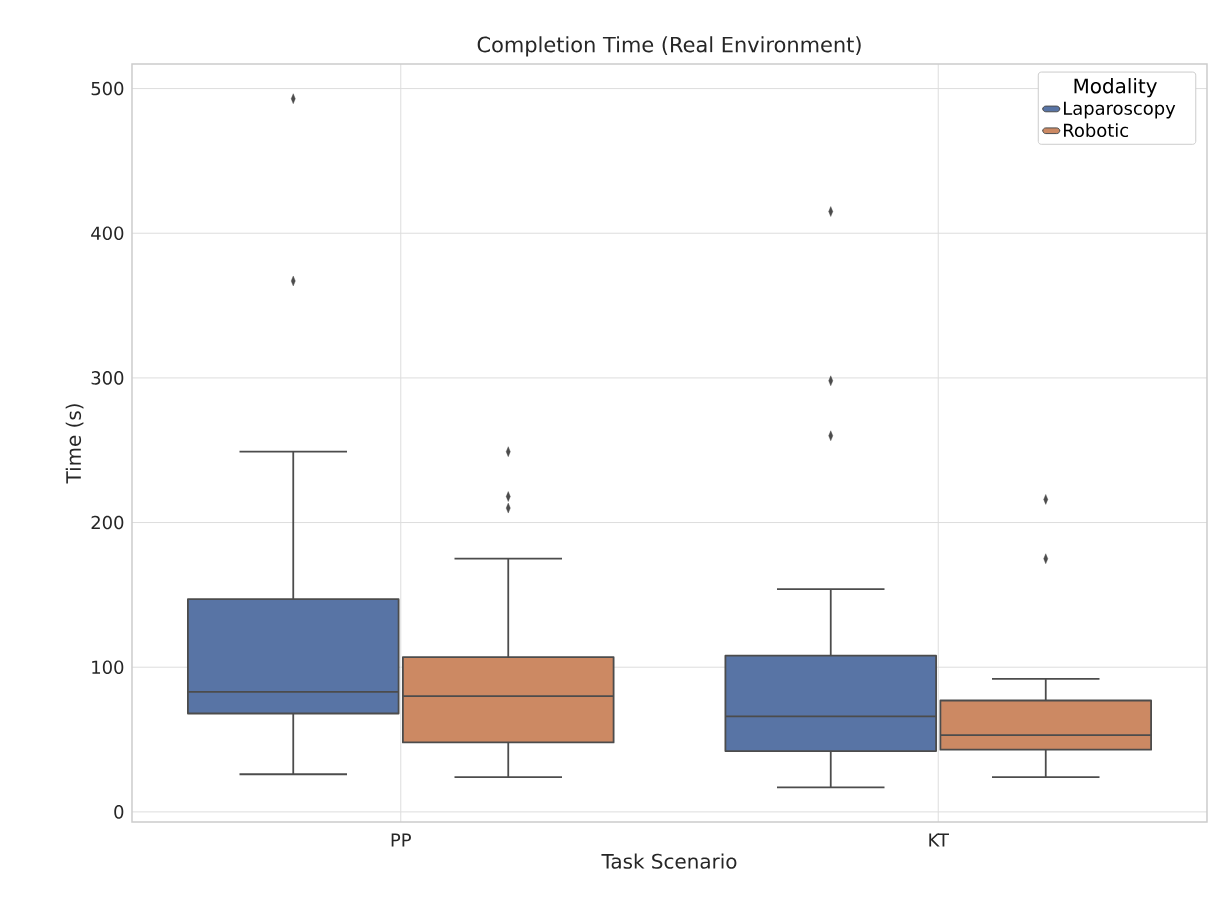 This screenshot has width=1227, height=917. What do you see at coordinates (108, 667) in the screenshot?
I see `y-tick-label: 100` at bounding box center [108, 667].